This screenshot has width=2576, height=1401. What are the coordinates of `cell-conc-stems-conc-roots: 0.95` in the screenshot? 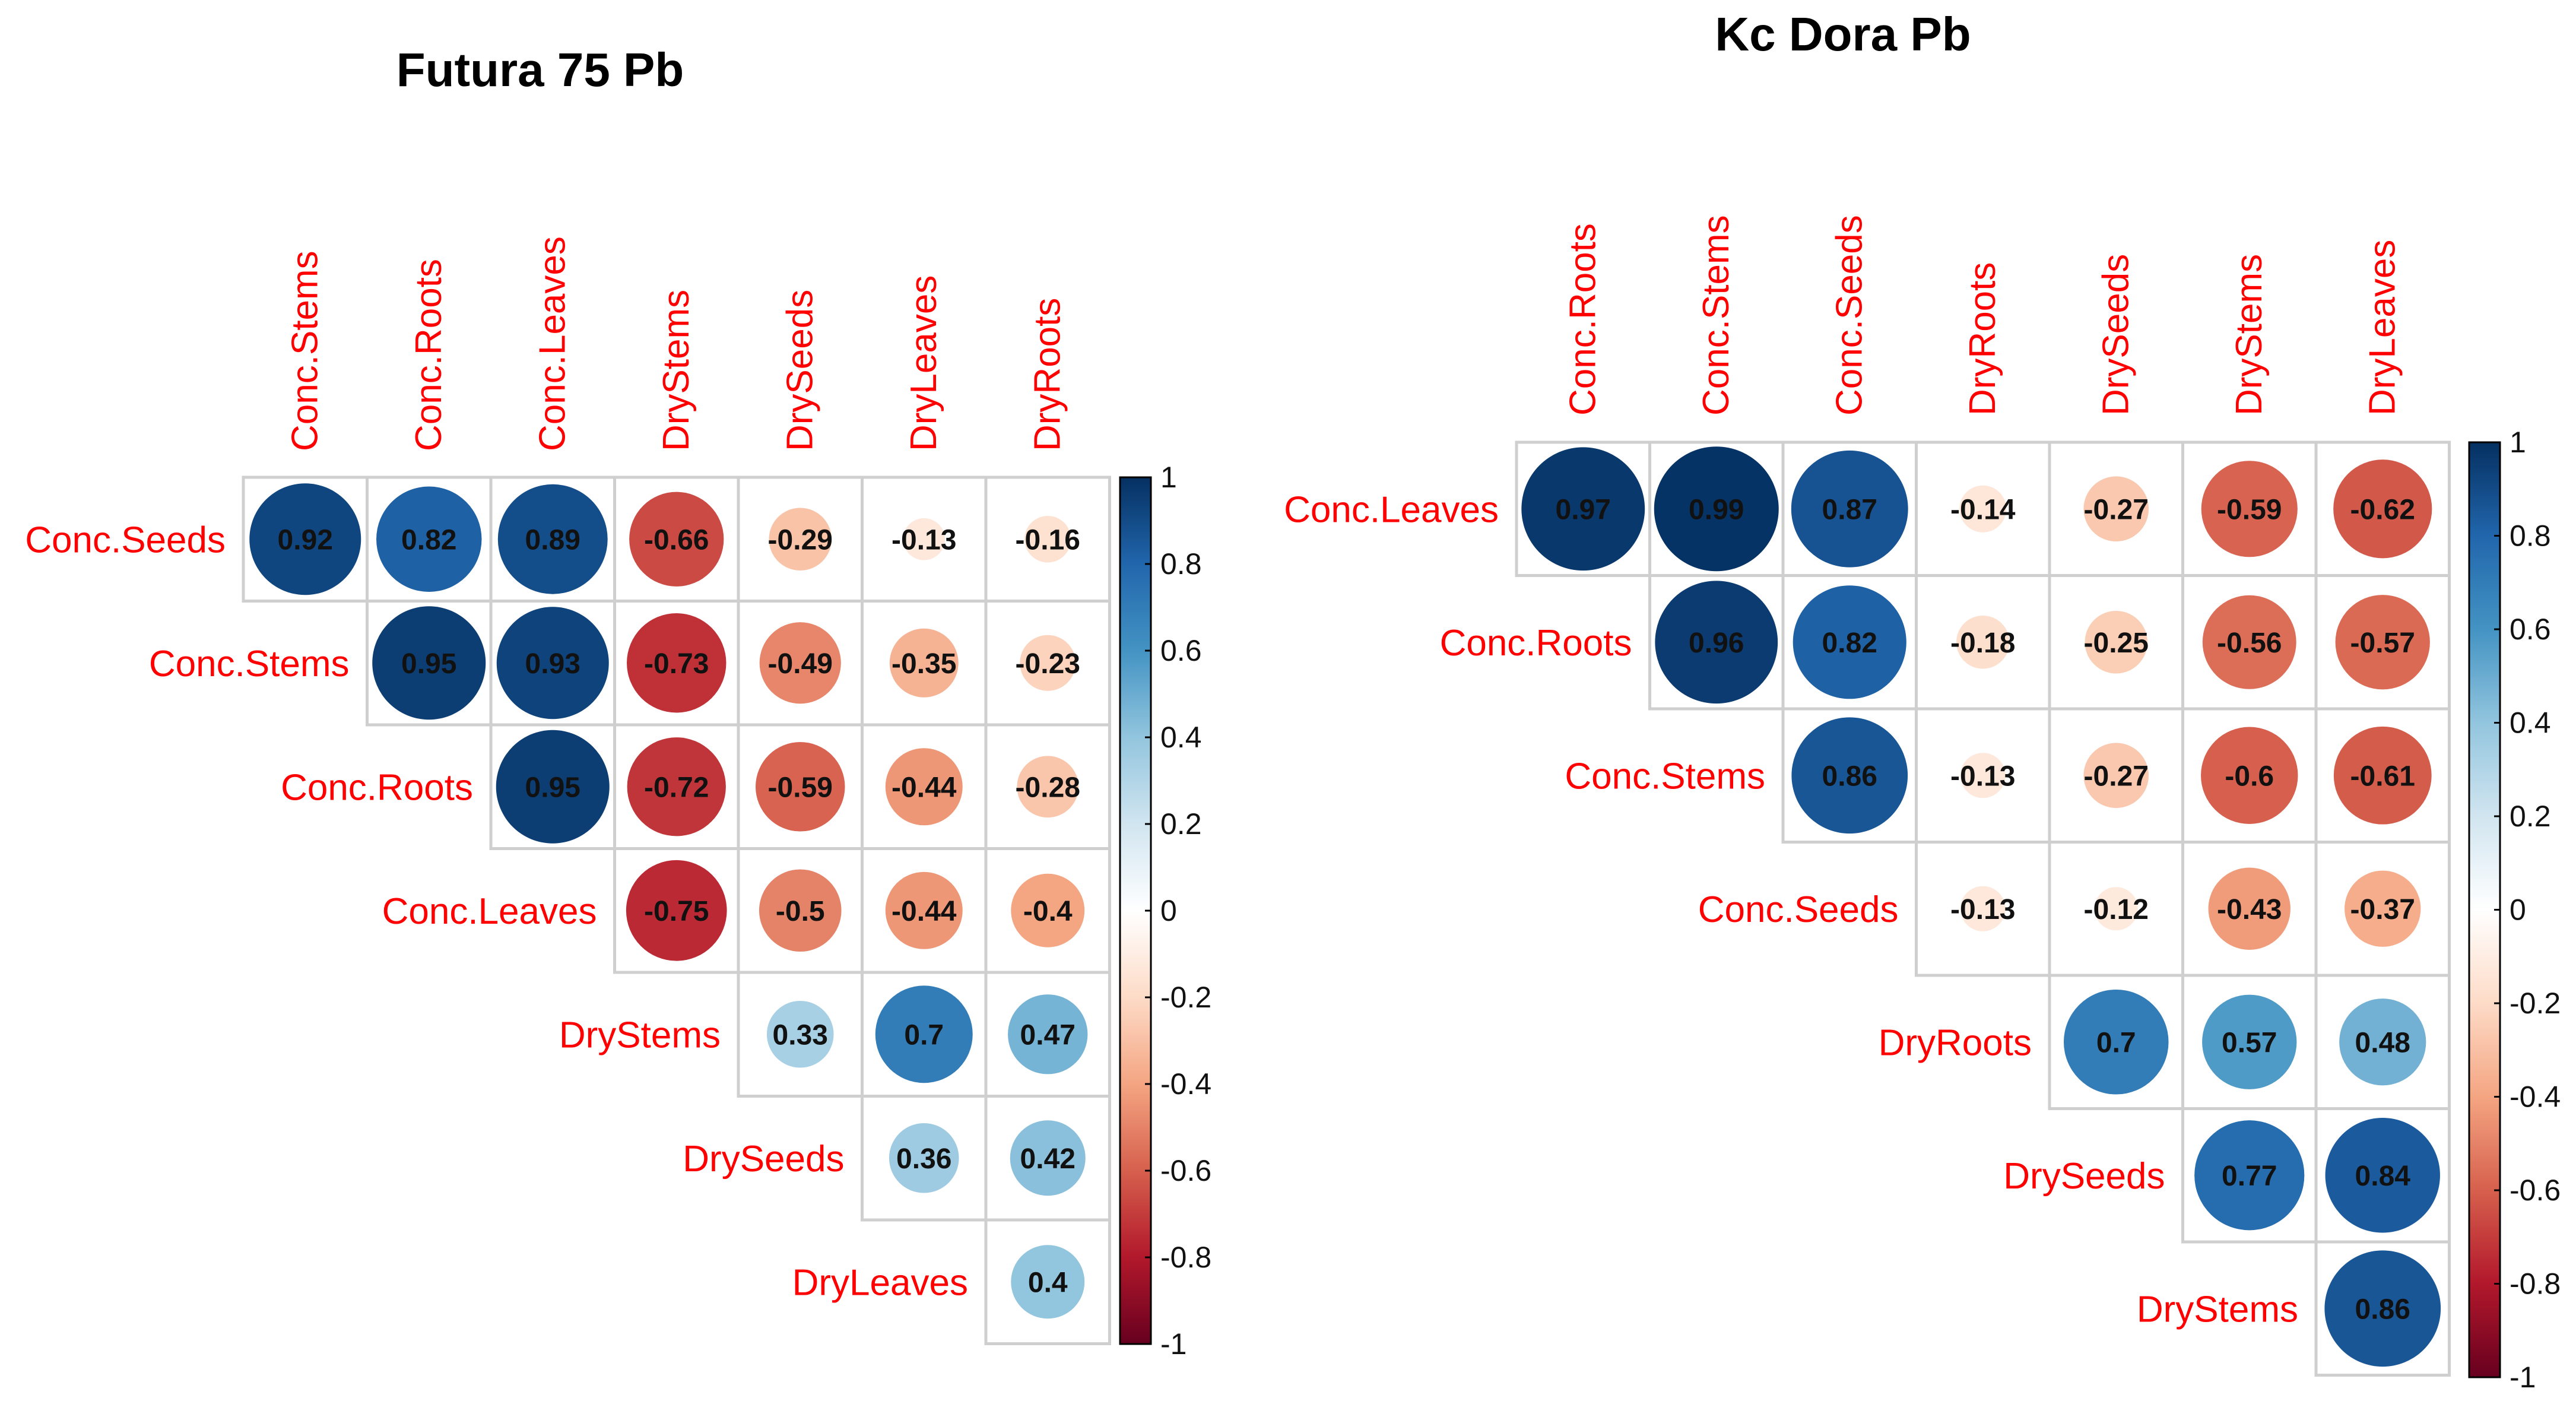 It's located at (429, 663).